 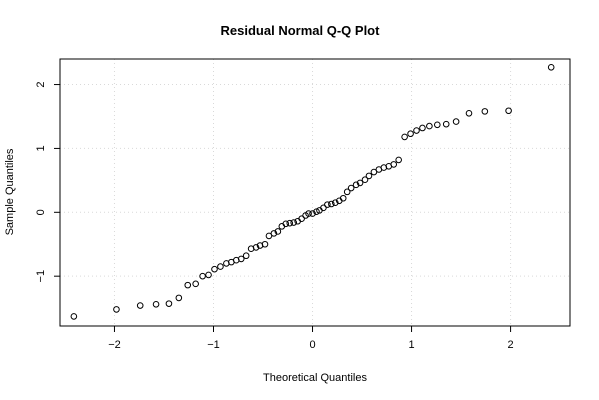 What do you see at coordinates (47, 181) in the screenshot?
I see `y-axis: −1 0 1 2` at bounding box center [47, 181].